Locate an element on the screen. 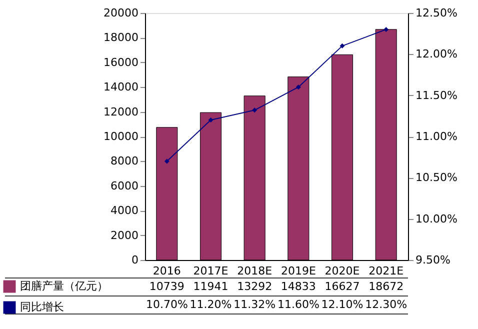  x-tick-label: 2016 is located at coordinates (166, 271).